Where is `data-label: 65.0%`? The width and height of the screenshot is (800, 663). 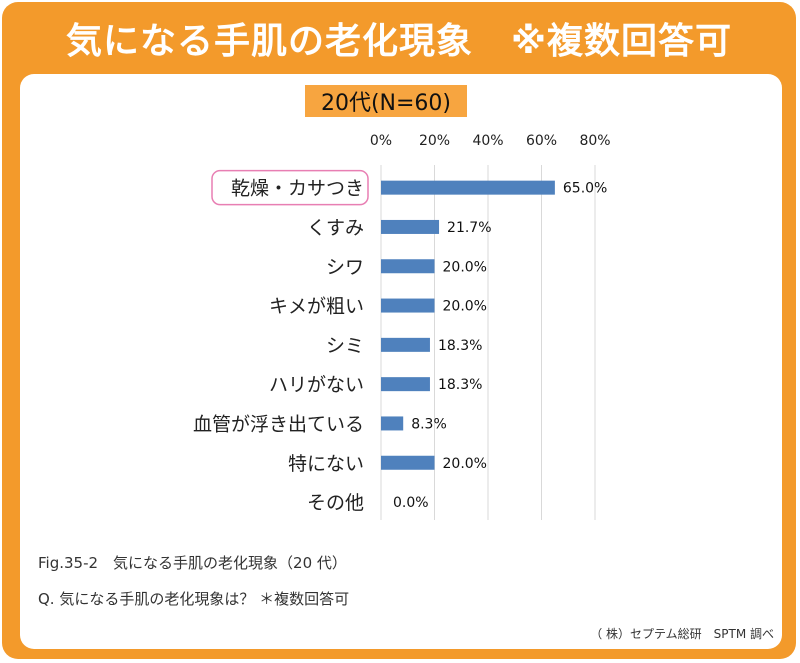 data-label: 65.0% is located at coordinates (585, 189).